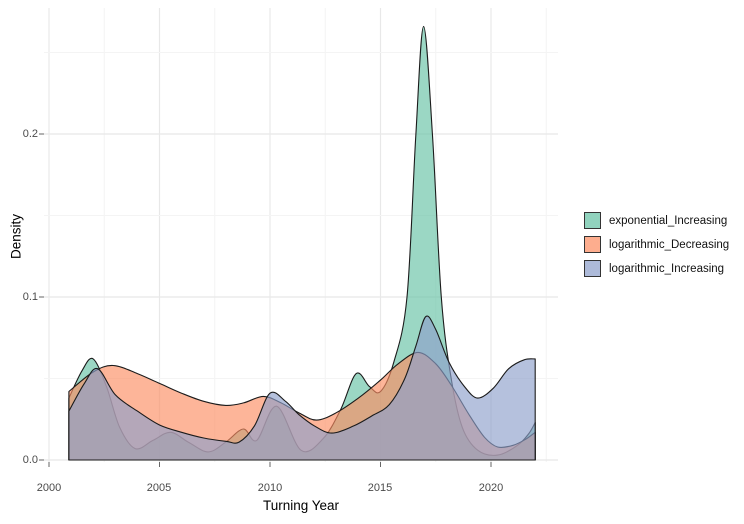 This screenshot has height=524, width=744. What do you see at coordinates (380, 488) in the screenshot?
I see `x-tick-label: 2015` at bounding box center [380, 488].